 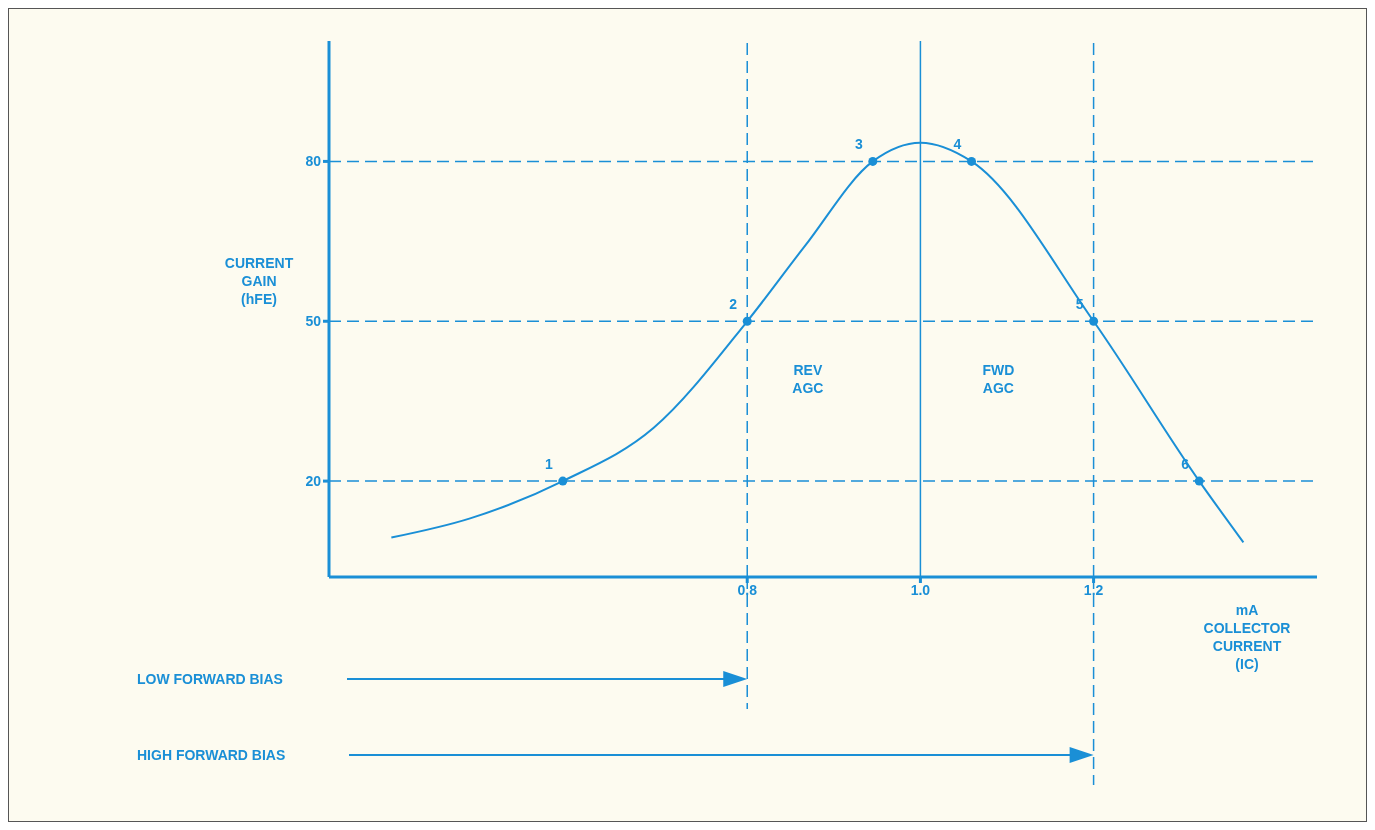 What do you see at coordinates (747, 589) in the screenshot?
I see `x-tick-label: 0.8` at bounding box center [747, 589].